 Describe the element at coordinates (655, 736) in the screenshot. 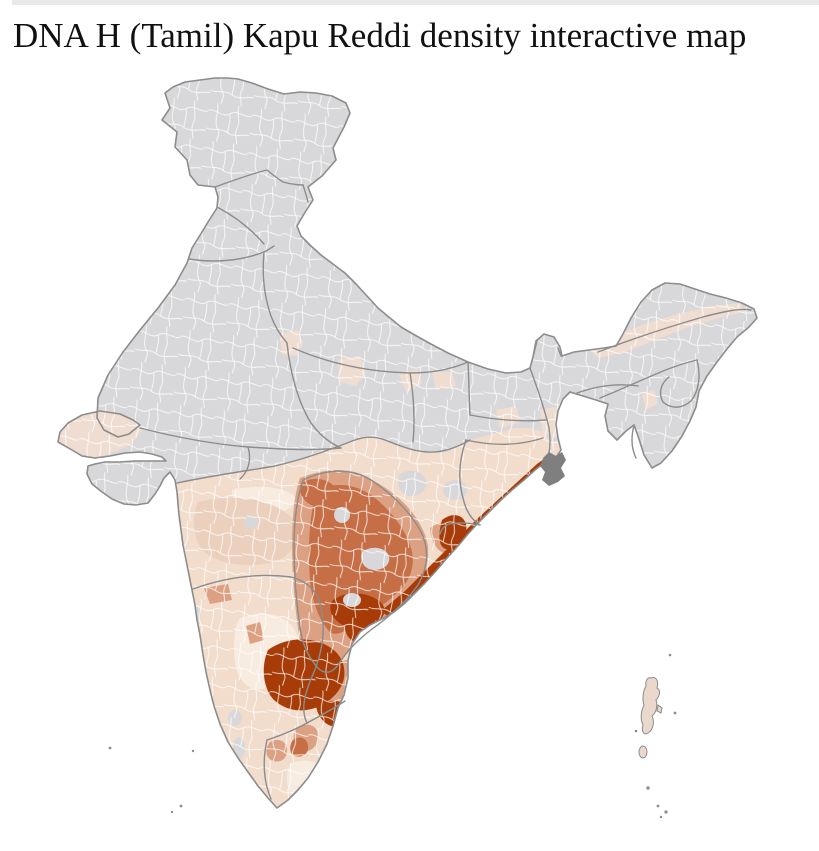

I see `region-andaman-islands` at that location.